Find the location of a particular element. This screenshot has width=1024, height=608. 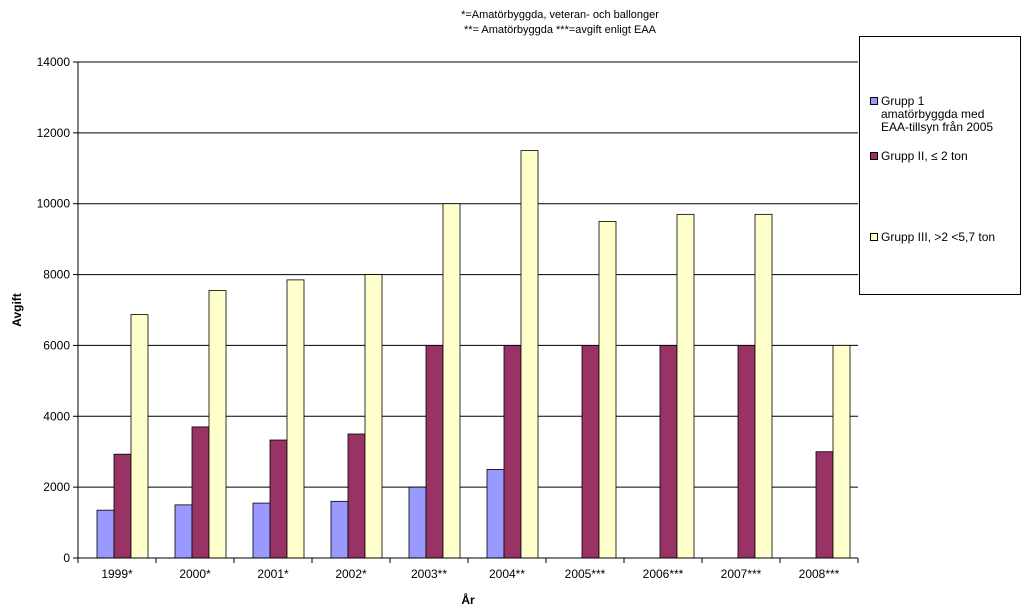

y-tick-label: 6000 is located at coordinates (56, 345).